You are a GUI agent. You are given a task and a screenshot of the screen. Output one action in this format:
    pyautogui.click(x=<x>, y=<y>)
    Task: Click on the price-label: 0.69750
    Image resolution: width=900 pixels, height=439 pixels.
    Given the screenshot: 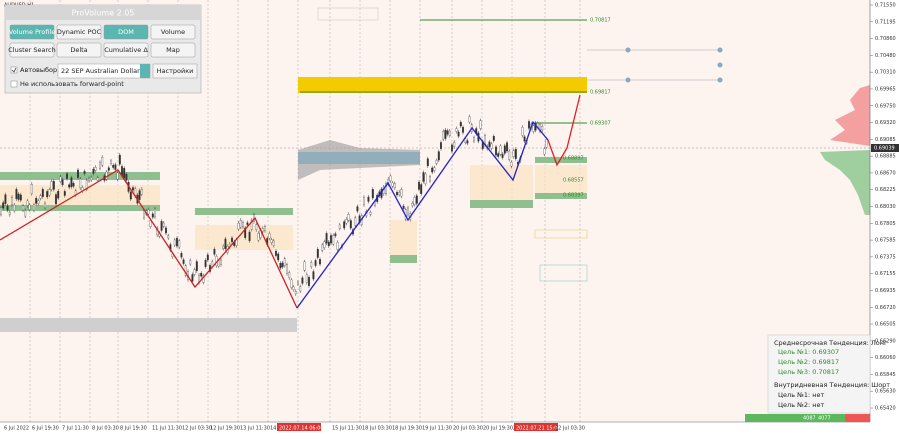 What is the action you would take?
    pyautogui.click(x=885, y=106)
    